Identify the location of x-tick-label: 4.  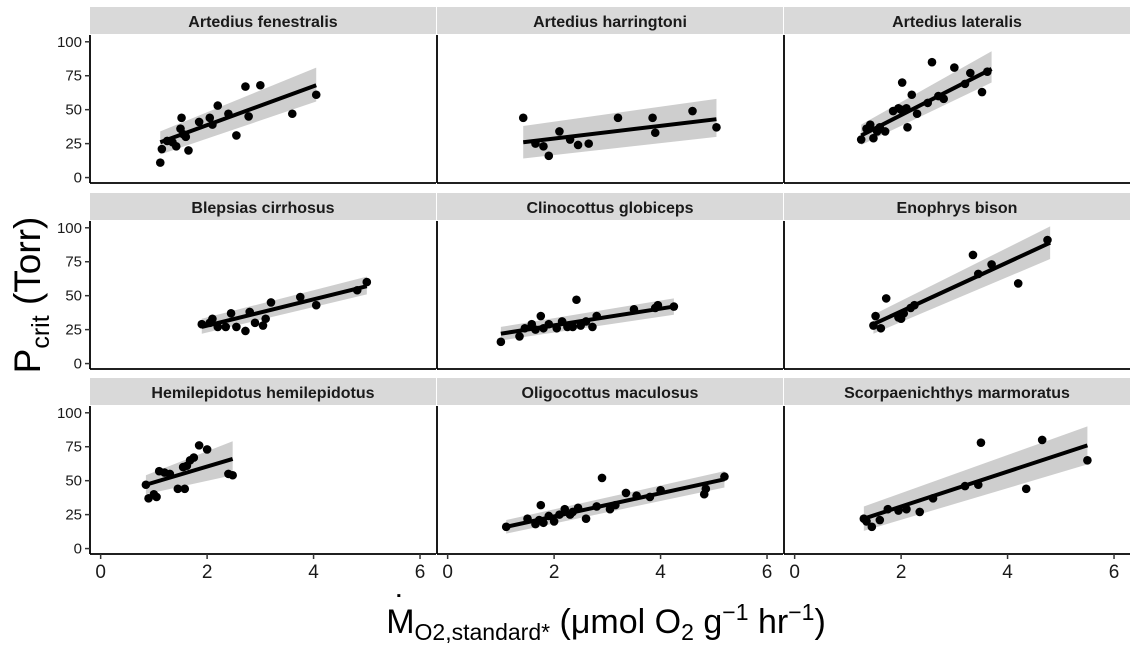
(1007, 572).